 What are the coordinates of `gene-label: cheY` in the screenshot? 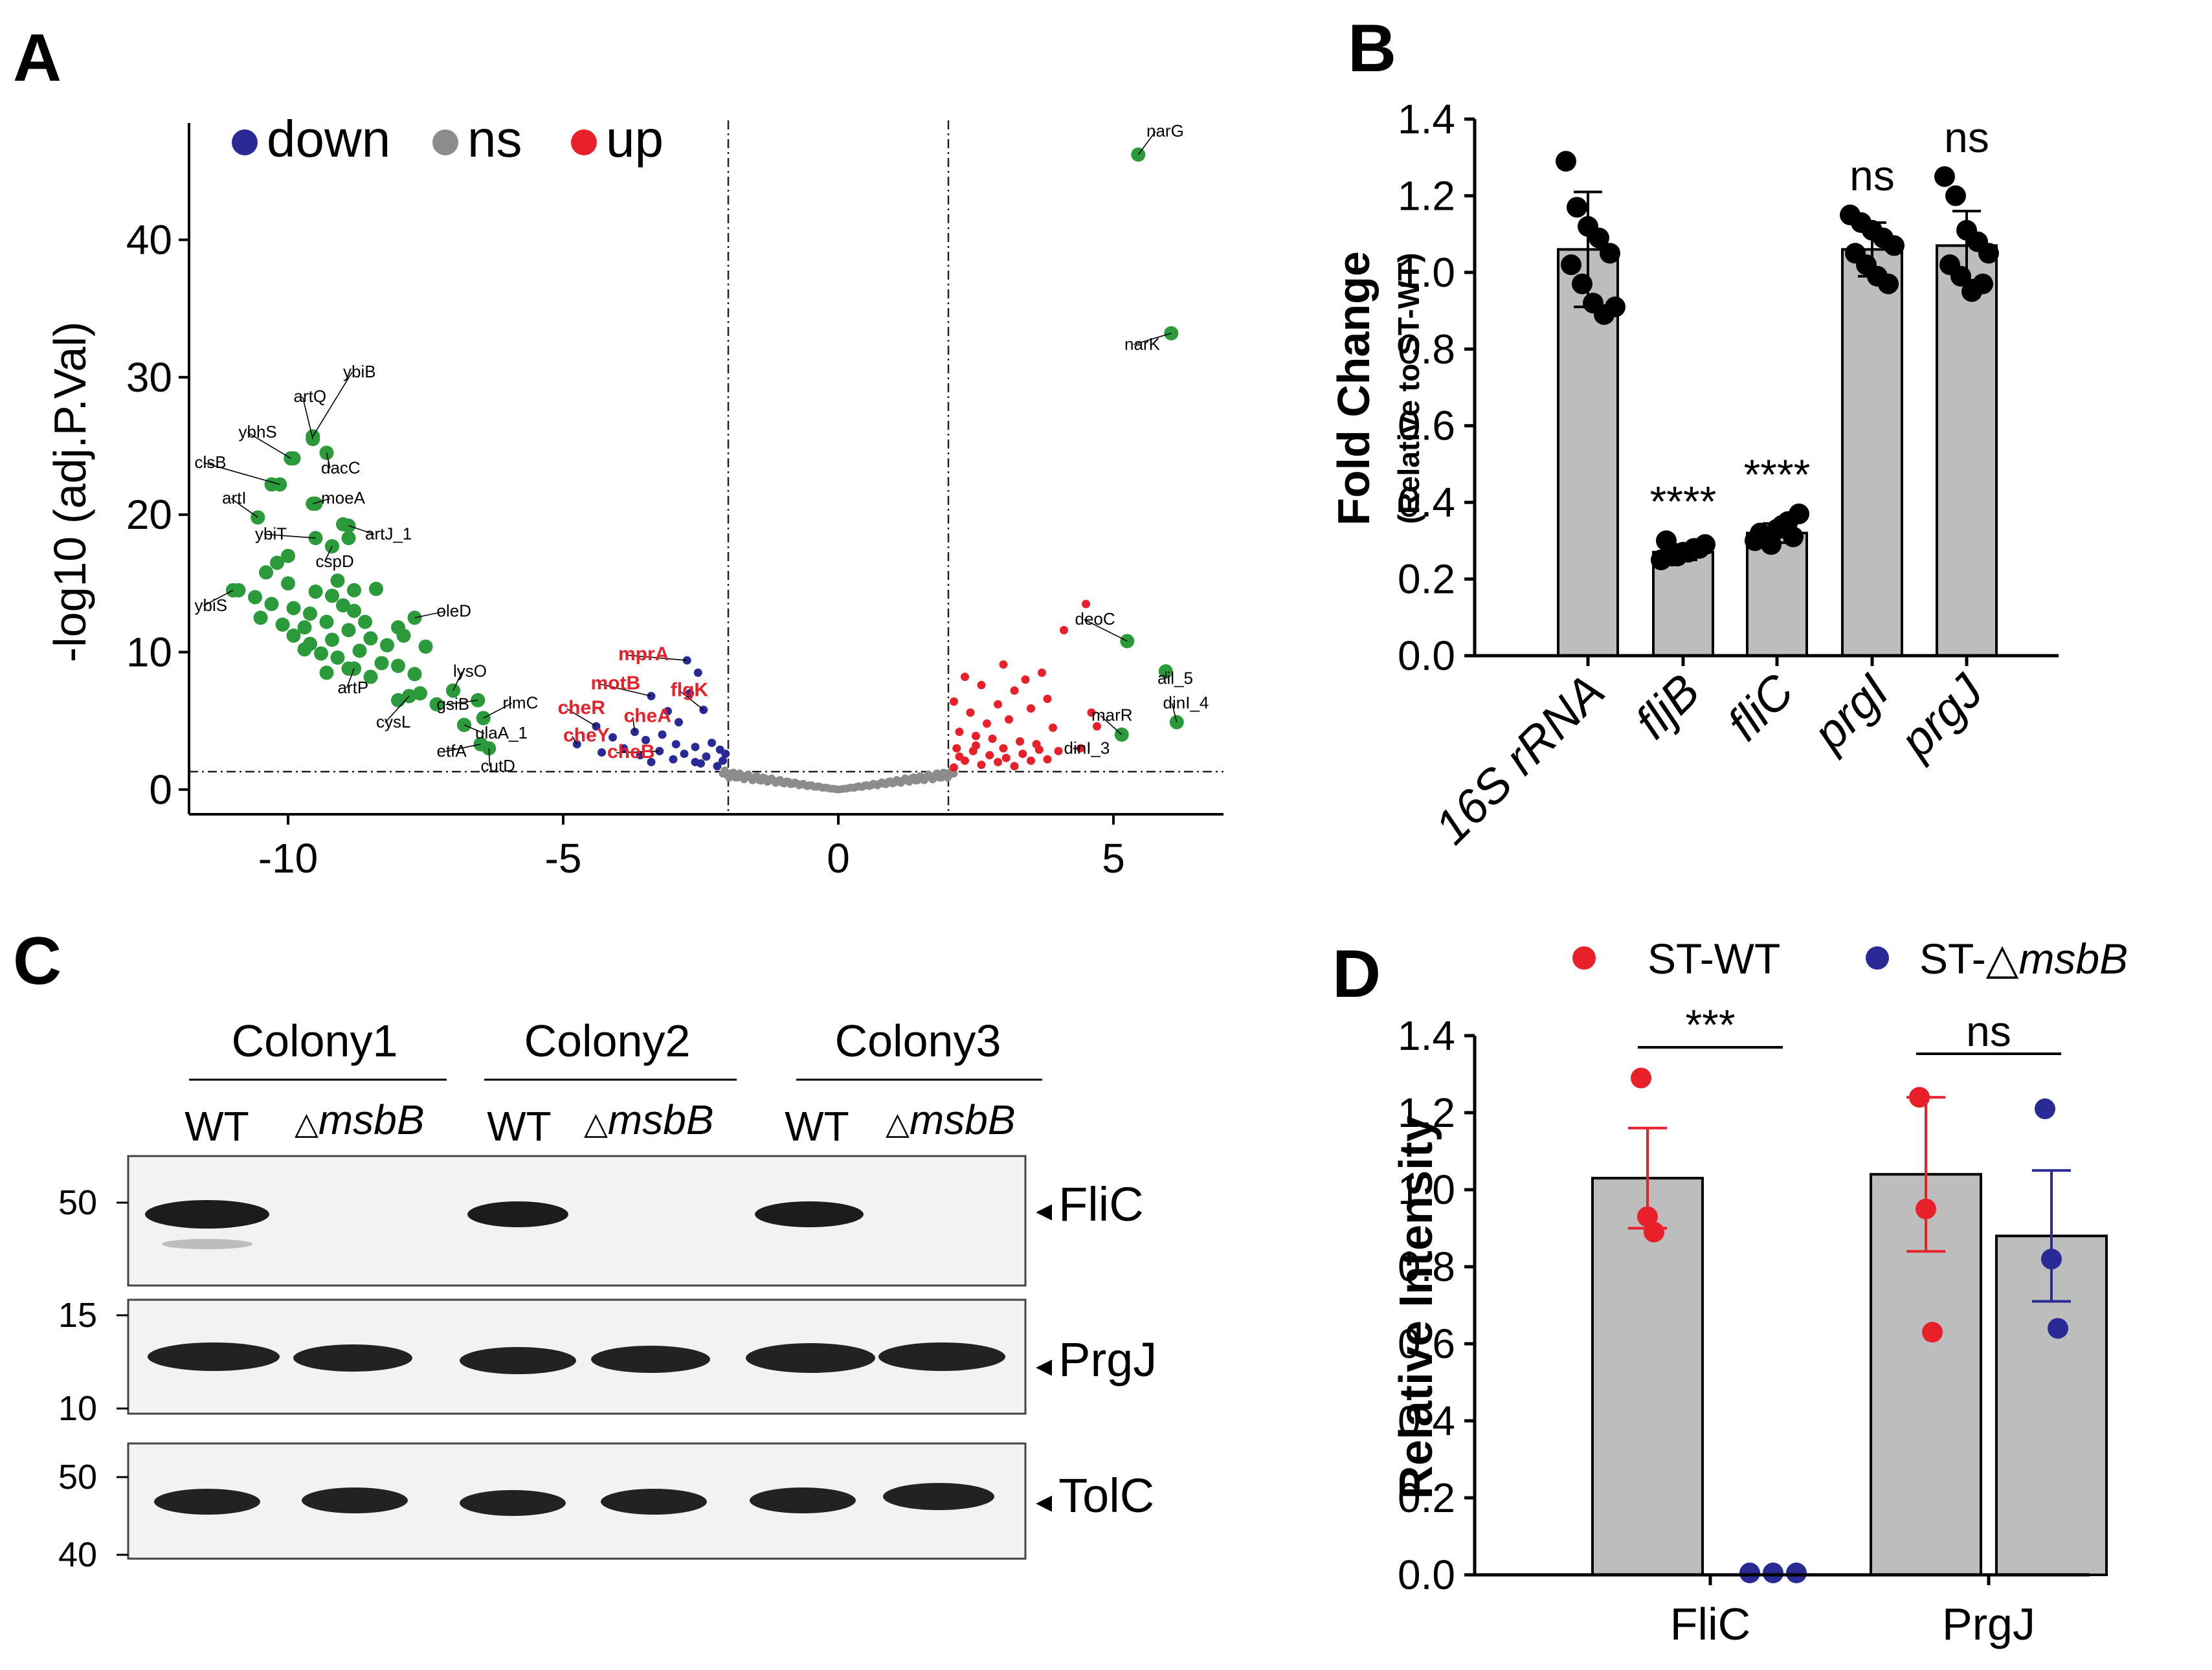 It's located at (586, 735).